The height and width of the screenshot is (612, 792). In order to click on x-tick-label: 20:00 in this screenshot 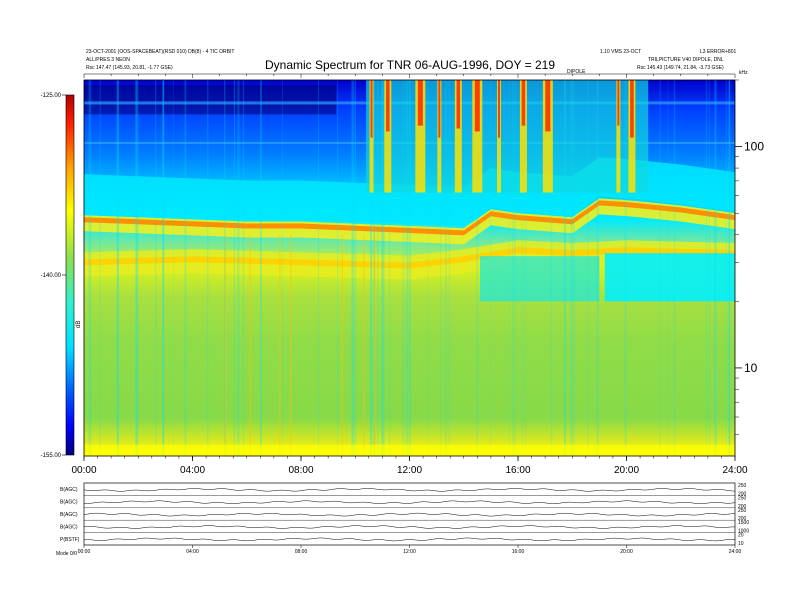, I will do `click(626, 470)`.